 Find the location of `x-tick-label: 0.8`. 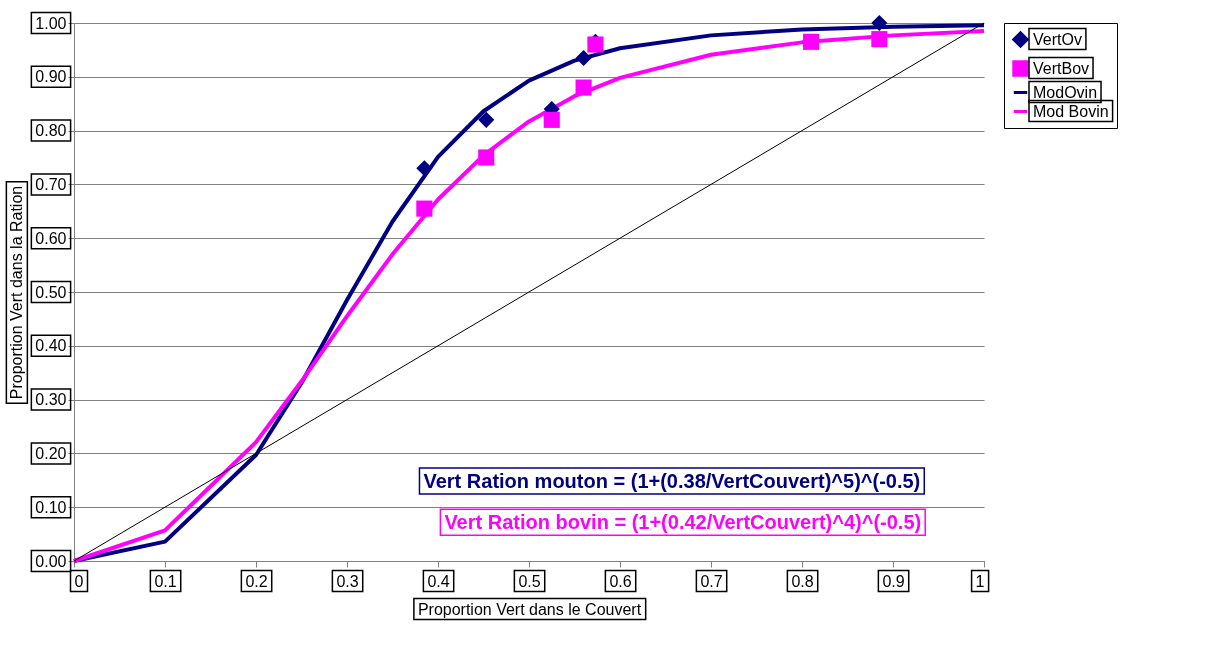

x-tick-label: 0.8 is located at coordinates (802, 581).